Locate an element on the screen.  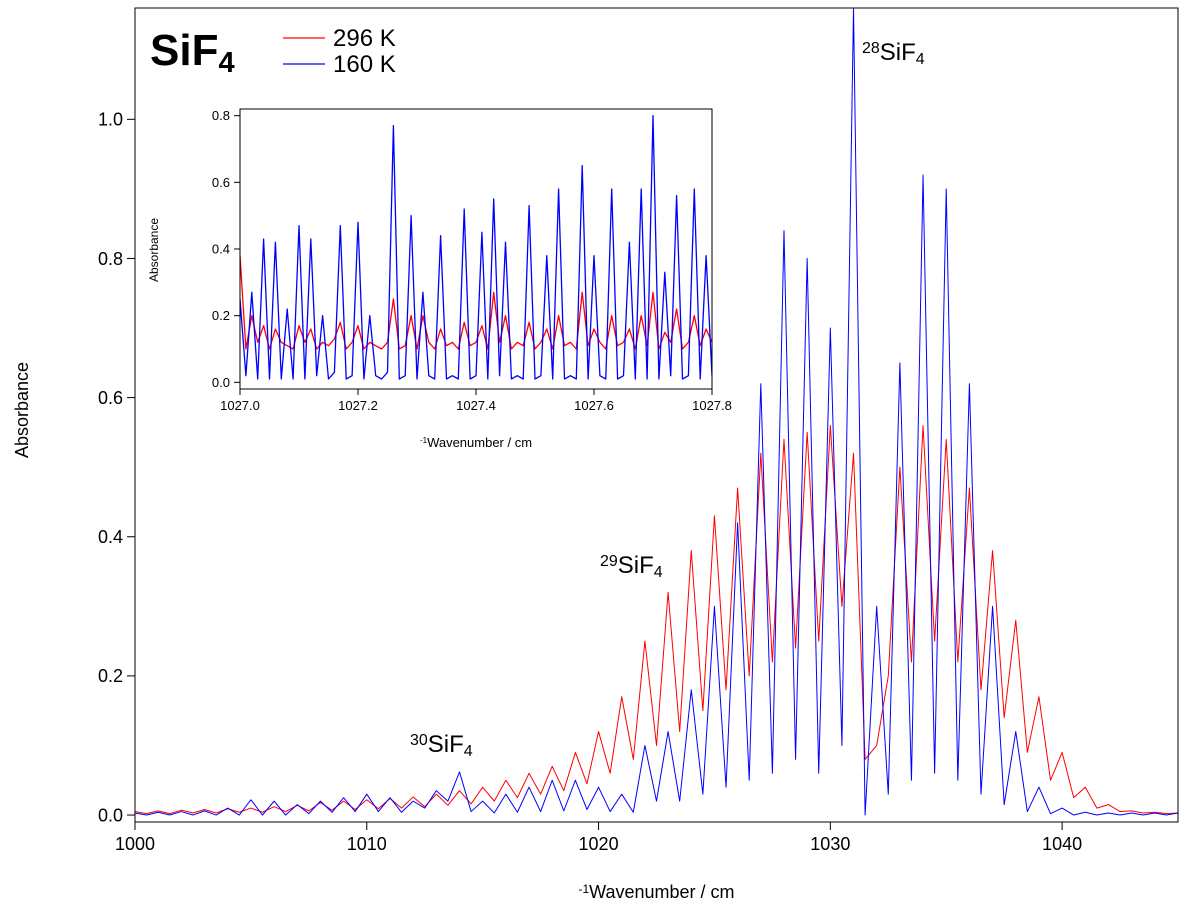
series-group is located at coordinates (476, 247).